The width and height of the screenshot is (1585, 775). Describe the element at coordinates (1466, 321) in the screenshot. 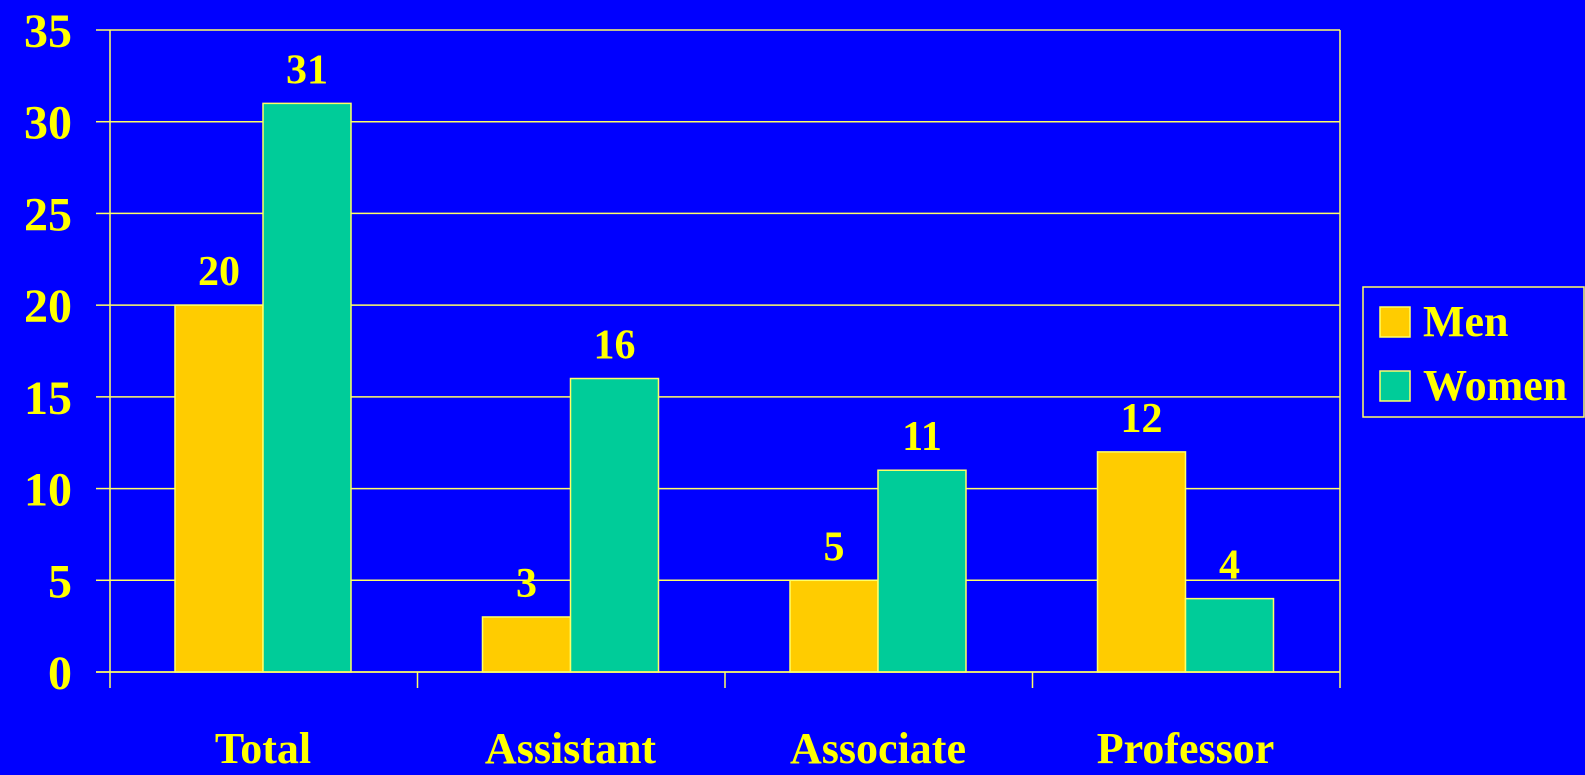

I see `legend-label-men: Men` at that location.